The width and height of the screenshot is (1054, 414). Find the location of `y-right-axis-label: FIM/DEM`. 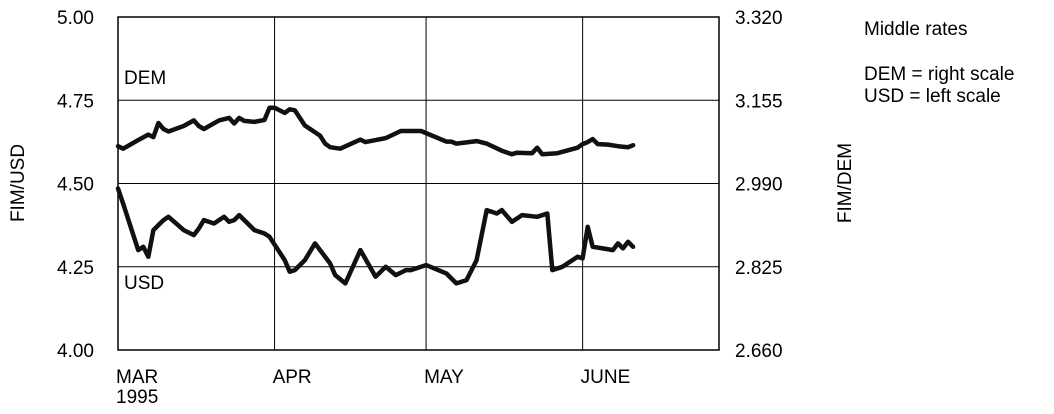

y-right-axis-label: FIM/DEM is located at coordinates (845, 183).